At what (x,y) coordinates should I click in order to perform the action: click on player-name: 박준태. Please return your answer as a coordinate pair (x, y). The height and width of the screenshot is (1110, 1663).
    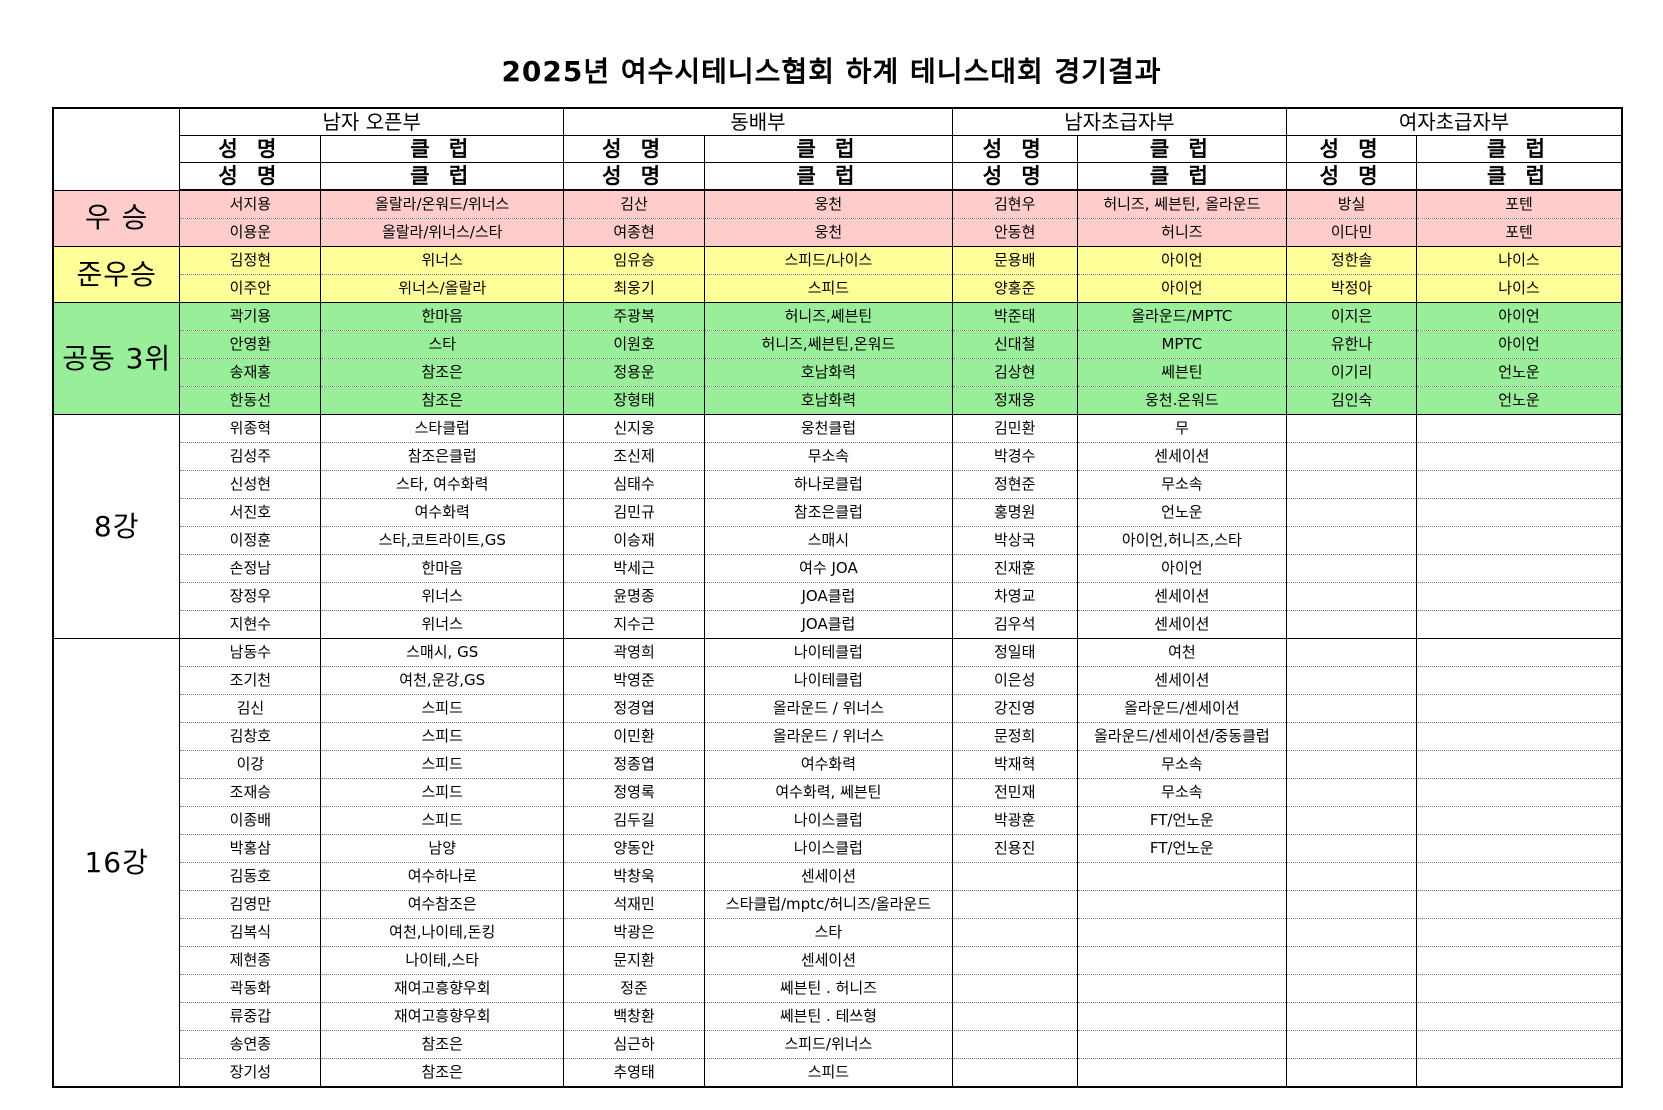
    Looking at the image, I should click on (1014, 316).